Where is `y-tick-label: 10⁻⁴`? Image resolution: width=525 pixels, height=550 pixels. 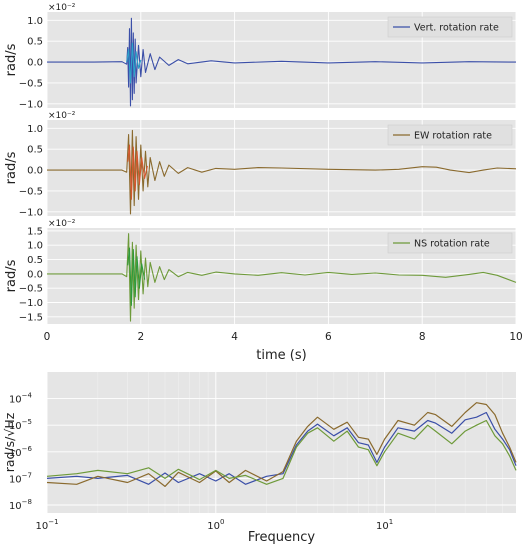
y-tick-label: 10⁻⁴ is located at coordinates (21, 399).